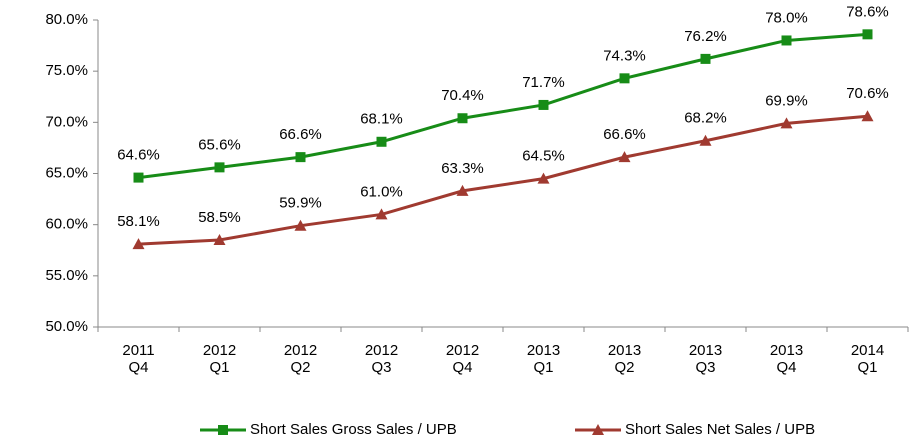 This screenshot has width=920, height=441. What do you see at coordinates (66, 275) in the screenshot?
I see `y-tick-label: 55.0%` at bounding box center [66, 275].